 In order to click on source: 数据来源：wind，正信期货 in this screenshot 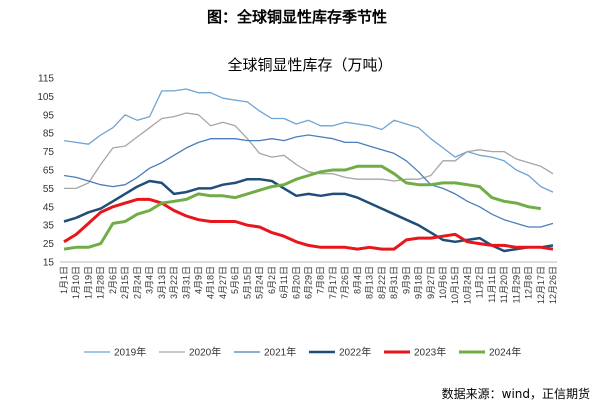, I will do `click(516, 393)`.